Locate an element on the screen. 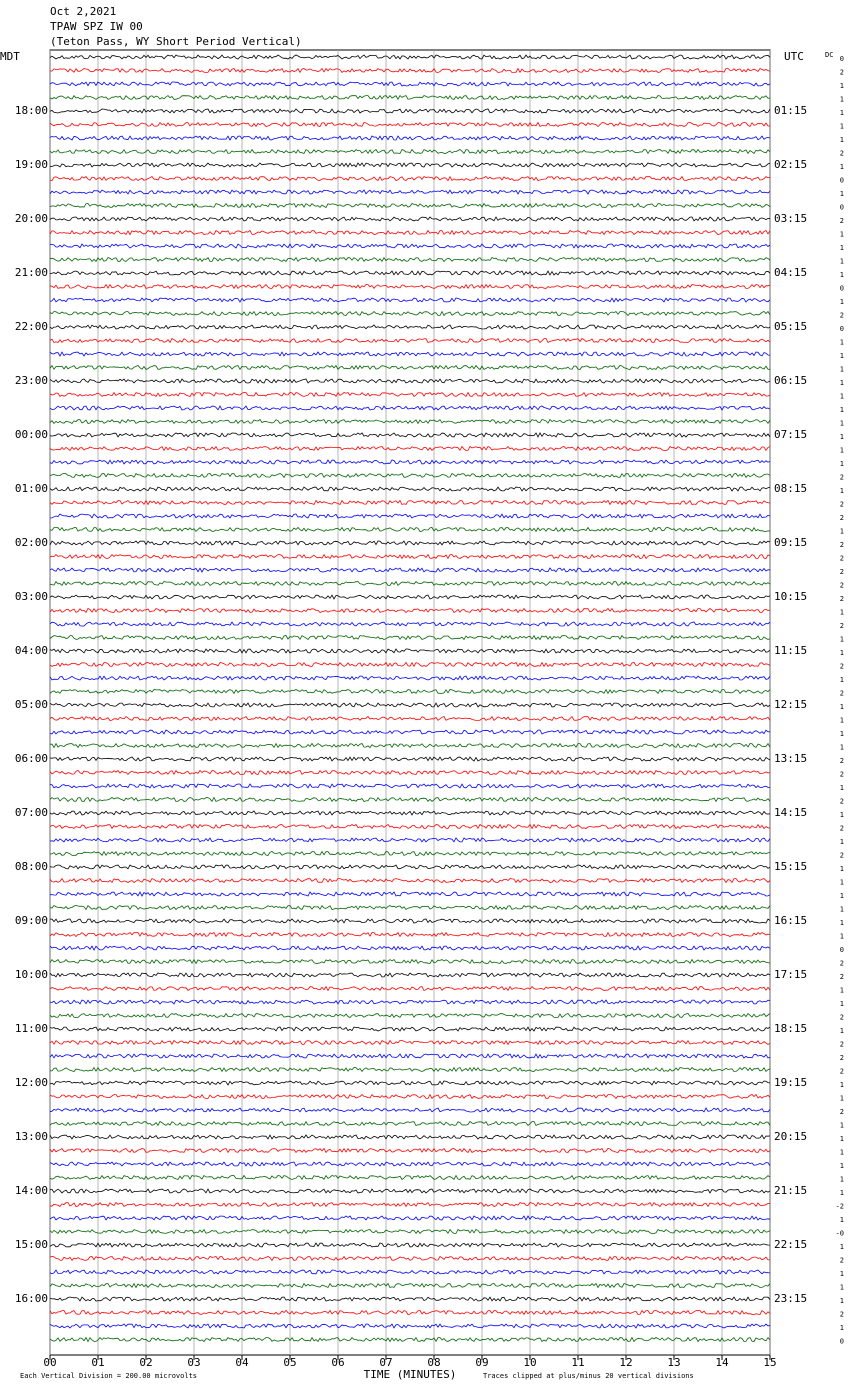 The height and width of the screenshot is (1390, 850). right-time-label: 10:15 is located at coordinates (790, 596).